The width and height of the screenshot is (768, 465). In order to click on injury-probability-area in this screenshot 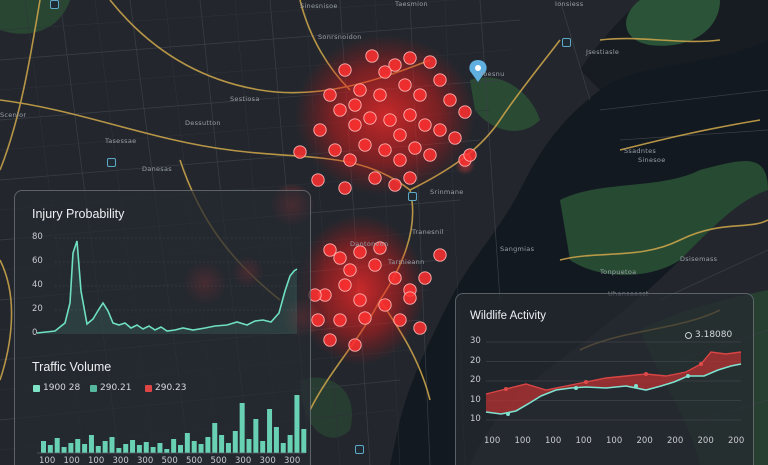, I will do `click(167, 287)`.